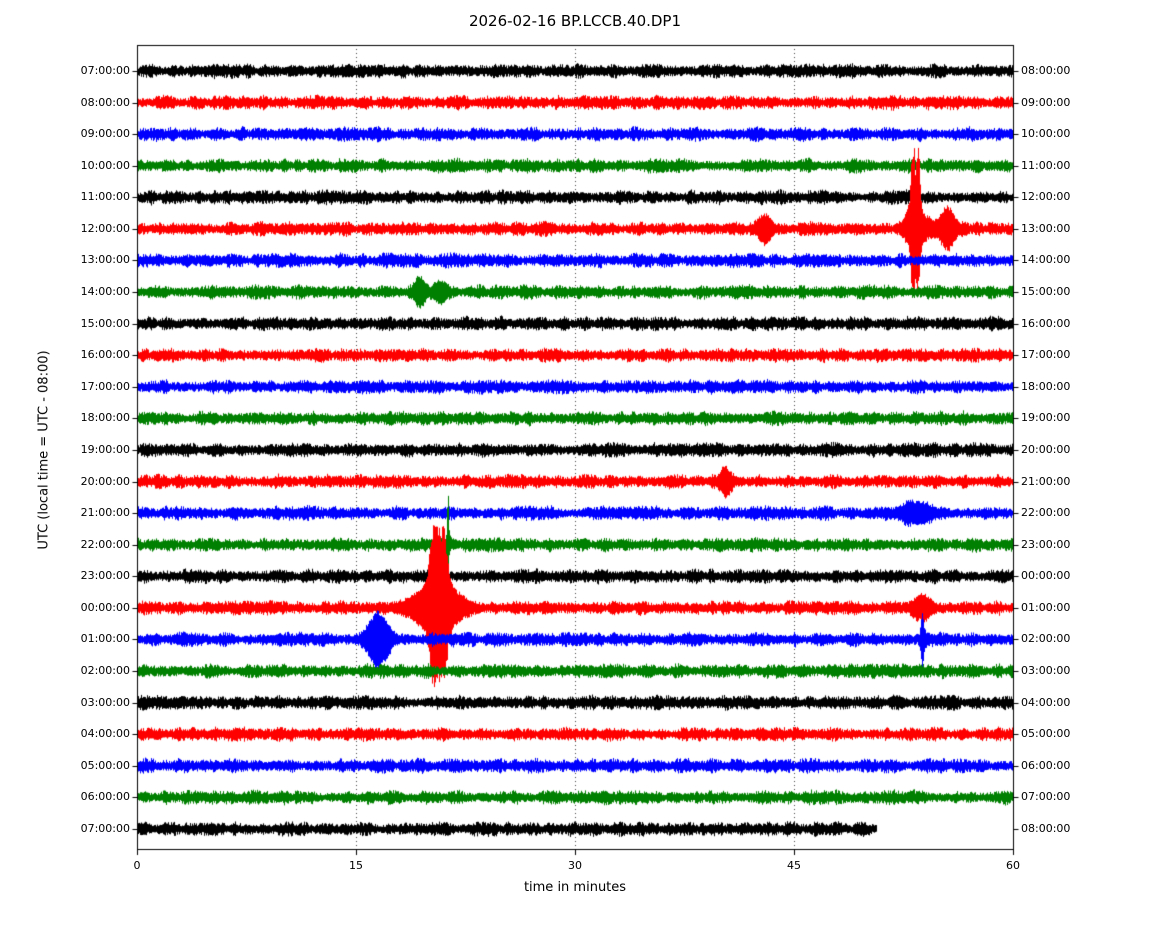  What do you see at coordinates (1046, 797) in the screenshot?
I see `local-end-time-label: 07:00:00` at bounding box center [1046, 797].